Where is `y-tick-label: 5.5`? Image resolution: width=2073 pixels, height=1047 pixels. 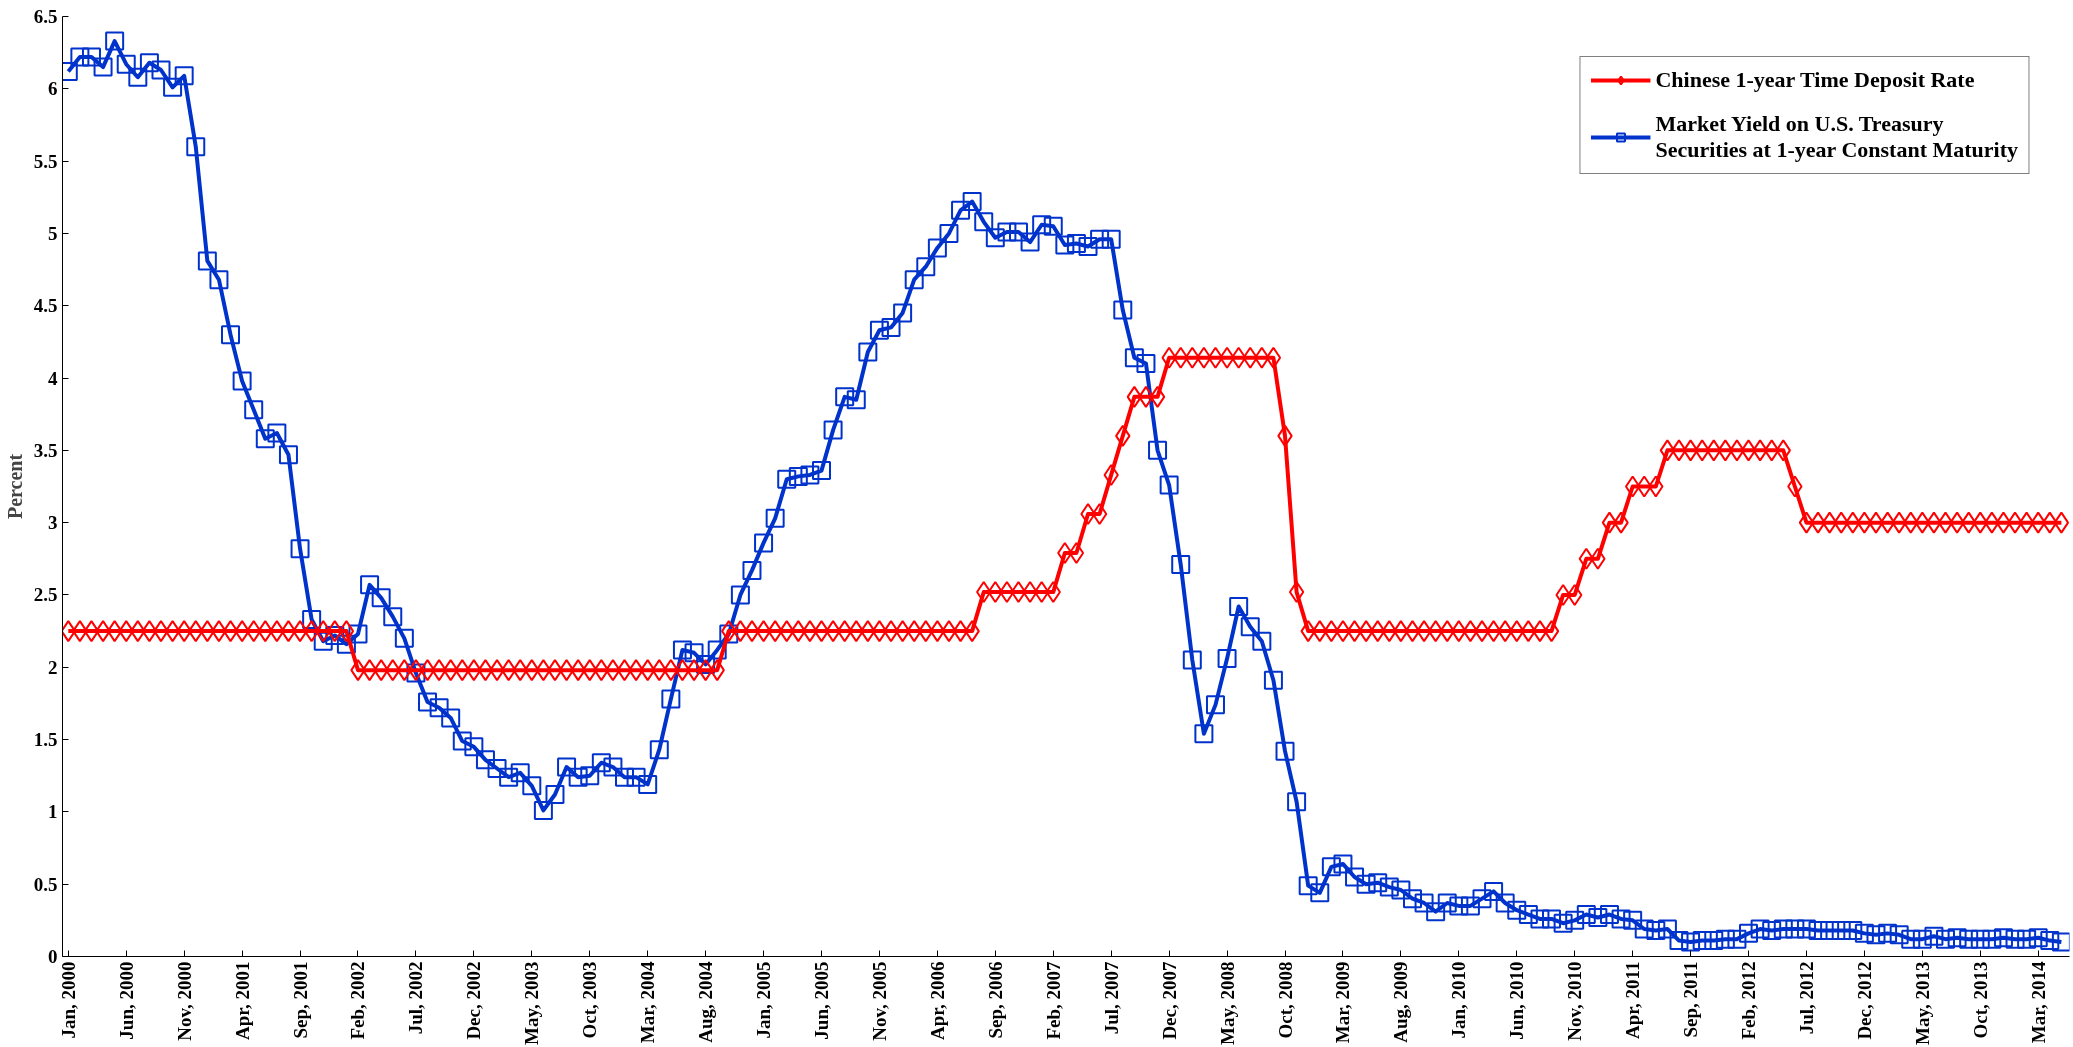
y-tick-label: 5.5 is located at coordinates (45, 161).